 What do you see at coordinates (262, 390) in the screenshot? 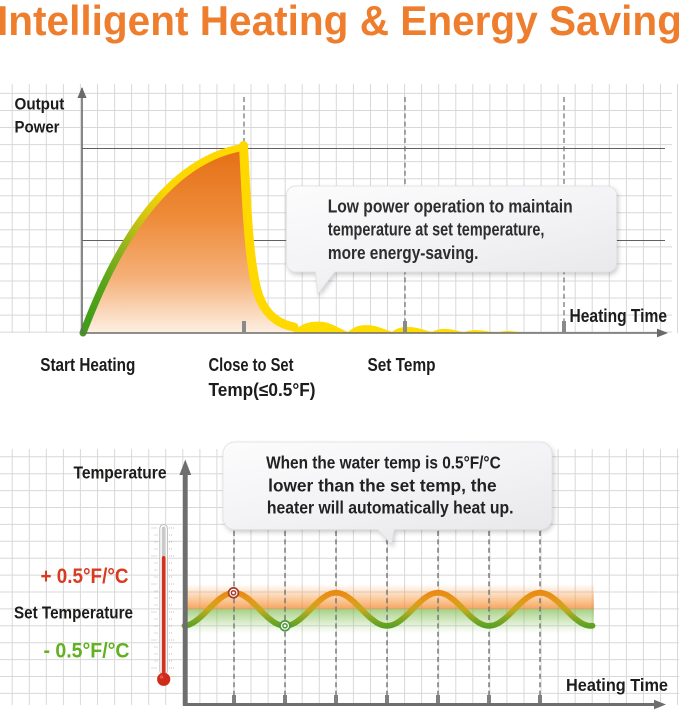
I see `svg-text: Temp(≤0.5°F)` at bounding box center [262, 390].